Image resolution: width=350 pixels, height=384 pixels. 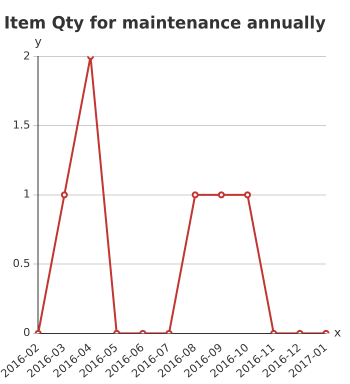 What do you see at coordinates (26, 55) in the screenshot?
I see `y-tick-label: 2` at bounding box center [26, 55].